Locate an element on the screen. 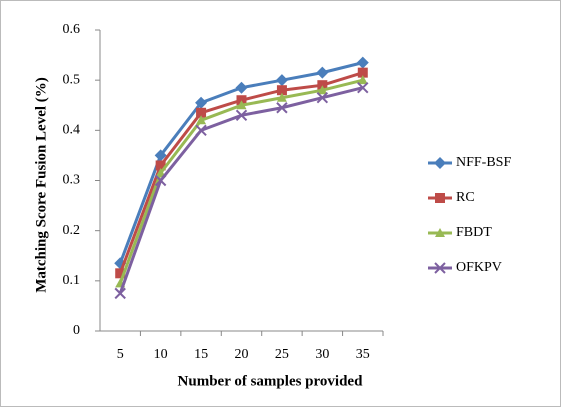 The height and width of the screenshot is (407, 561). legend-label: NFF-BSF is located at coordinates (483, 162).